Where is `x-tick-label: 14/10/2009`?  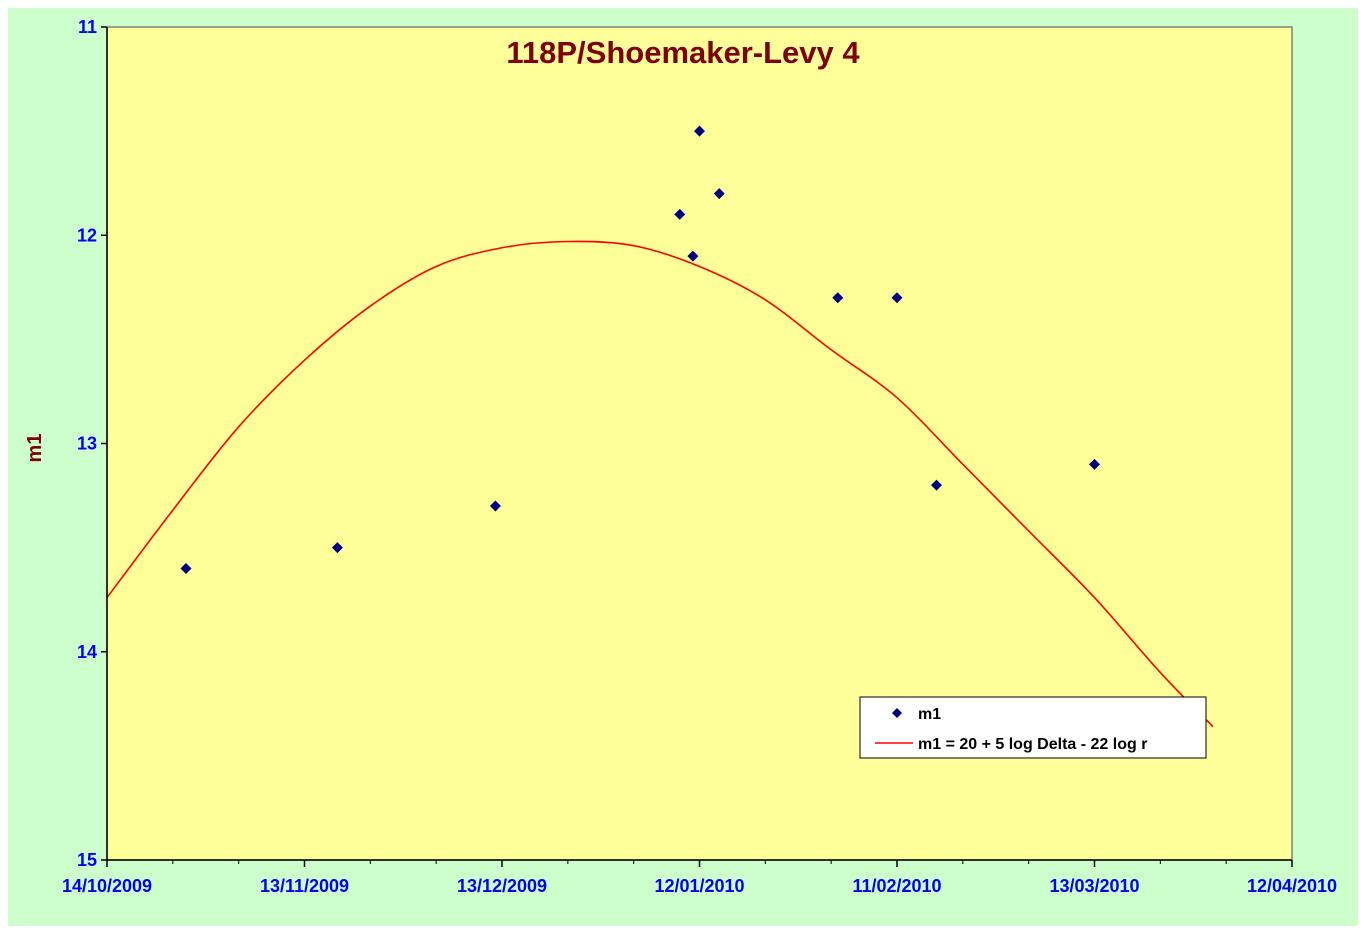
x-tick-label: 14/10/2009 is located at coordinates (107, 886).